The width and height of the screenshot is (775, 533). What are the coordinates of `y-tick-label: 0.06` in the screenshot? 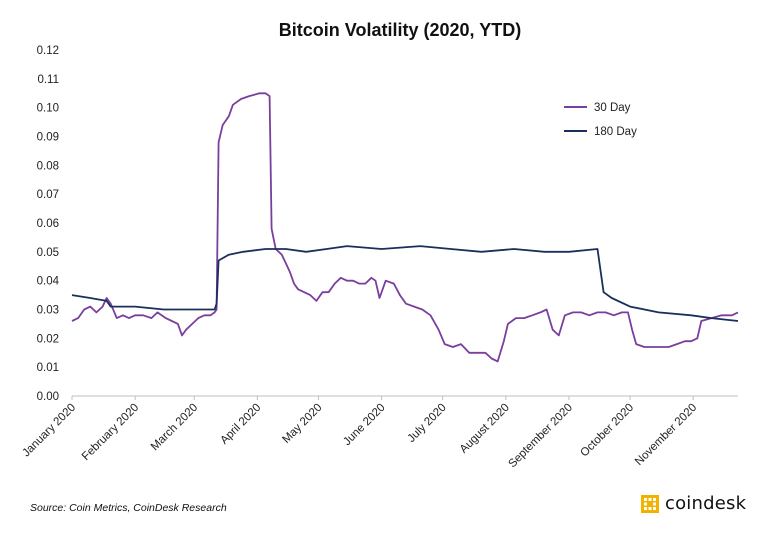 It's located at (48, 224).